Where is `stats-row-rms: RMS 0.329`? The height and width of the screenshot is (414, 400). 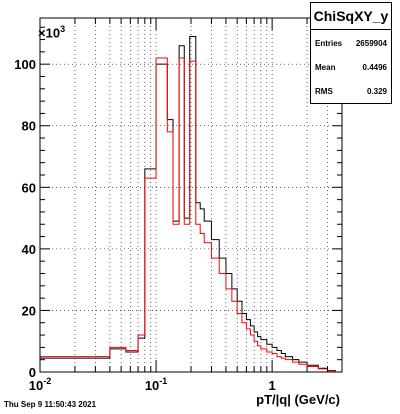 stats-row-rms: RMS 0.329 is located at coordinates (351, 91).